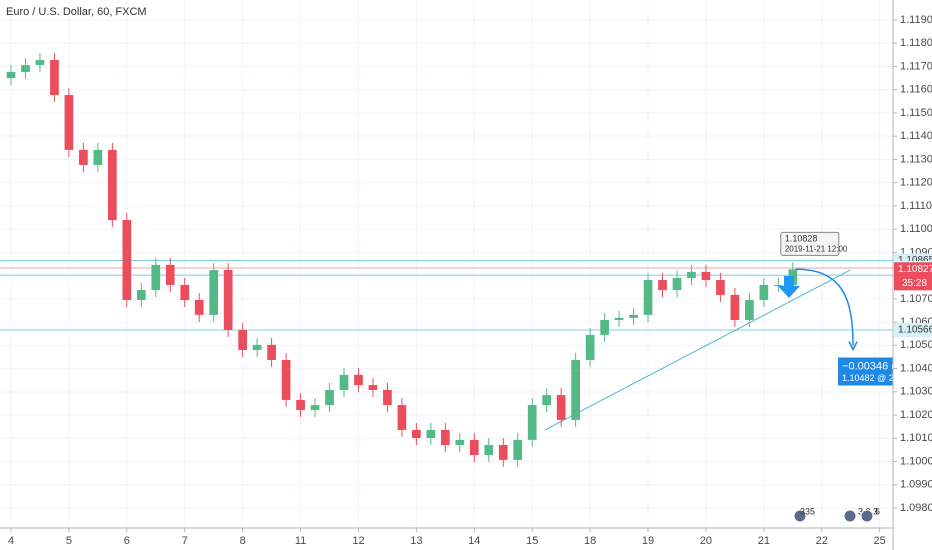 This screenshot has width=932, height=550. I want to click on y-tick-label: 1.10700, so click(916, 299).